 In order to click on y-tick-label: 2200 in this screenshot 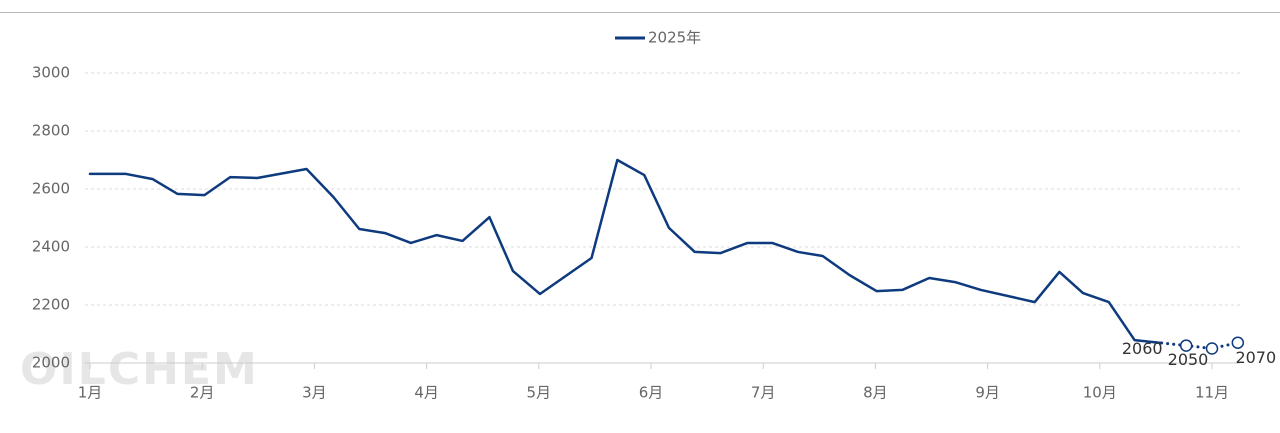, I will do `click(51, 305)`.